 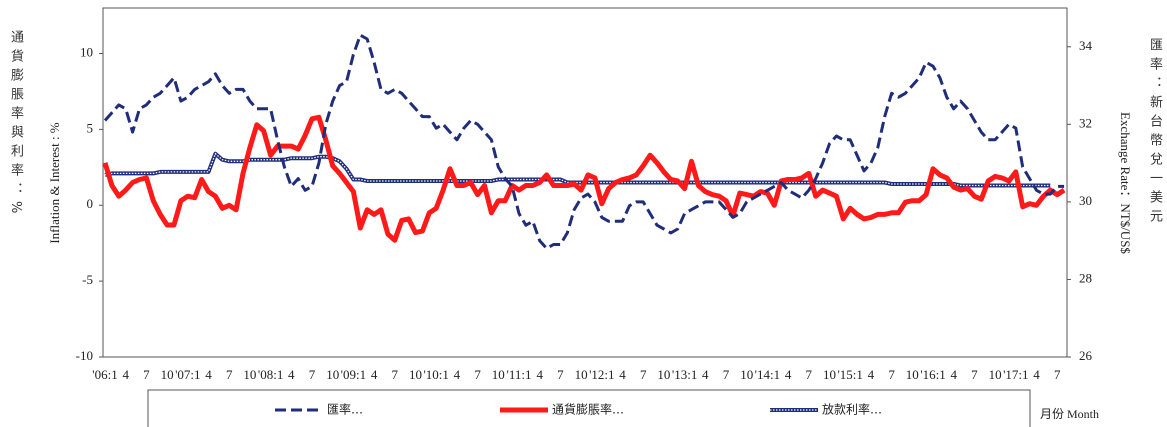 I want to click on x-tick-label: '11:1, so click(x=519, y=374).